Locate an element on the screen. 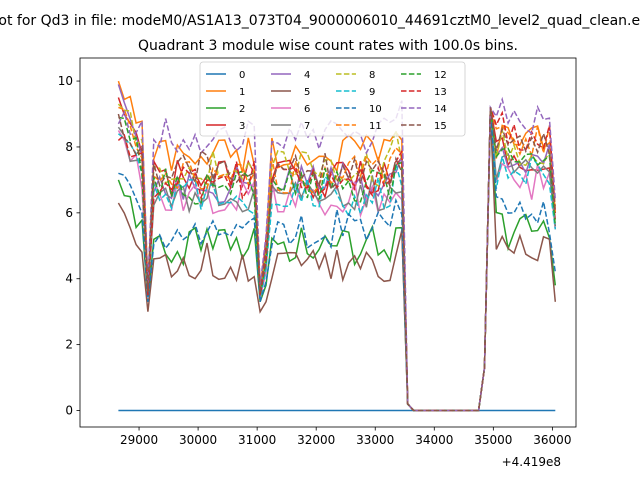  x-tick-label: 33000 is located at coordinates (375, 440).